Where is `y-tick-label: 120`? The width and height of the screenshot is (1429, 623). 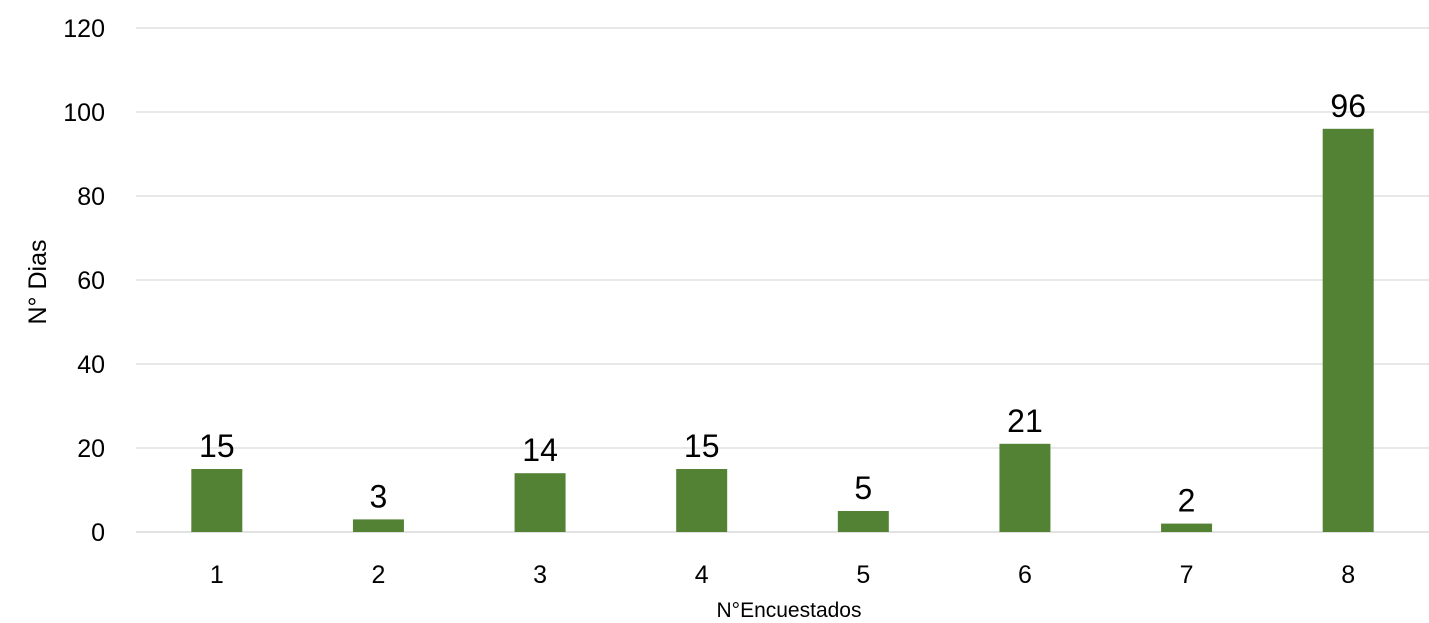 y-tick-label: 120 is located at coordinates (84, 29).